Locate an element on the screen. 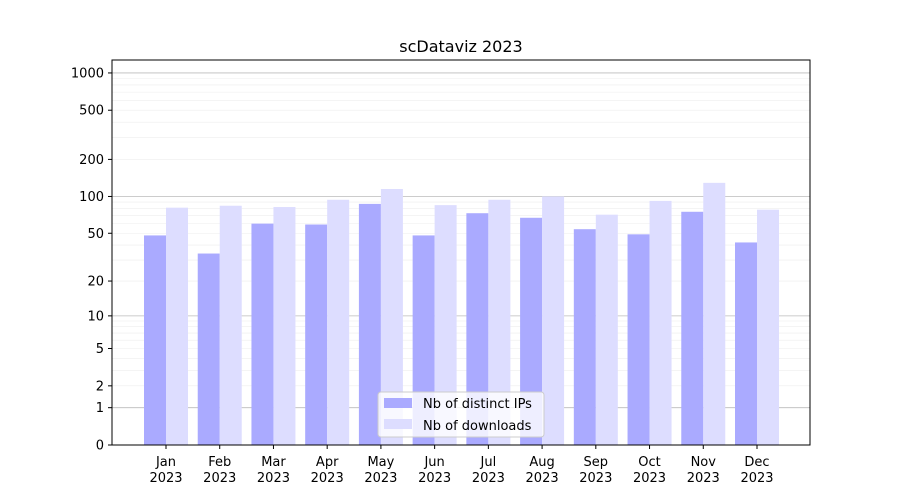 The width and height of the screenshot is (900, 504). x-tick-label: Mar is located at coordinates (273, 462).